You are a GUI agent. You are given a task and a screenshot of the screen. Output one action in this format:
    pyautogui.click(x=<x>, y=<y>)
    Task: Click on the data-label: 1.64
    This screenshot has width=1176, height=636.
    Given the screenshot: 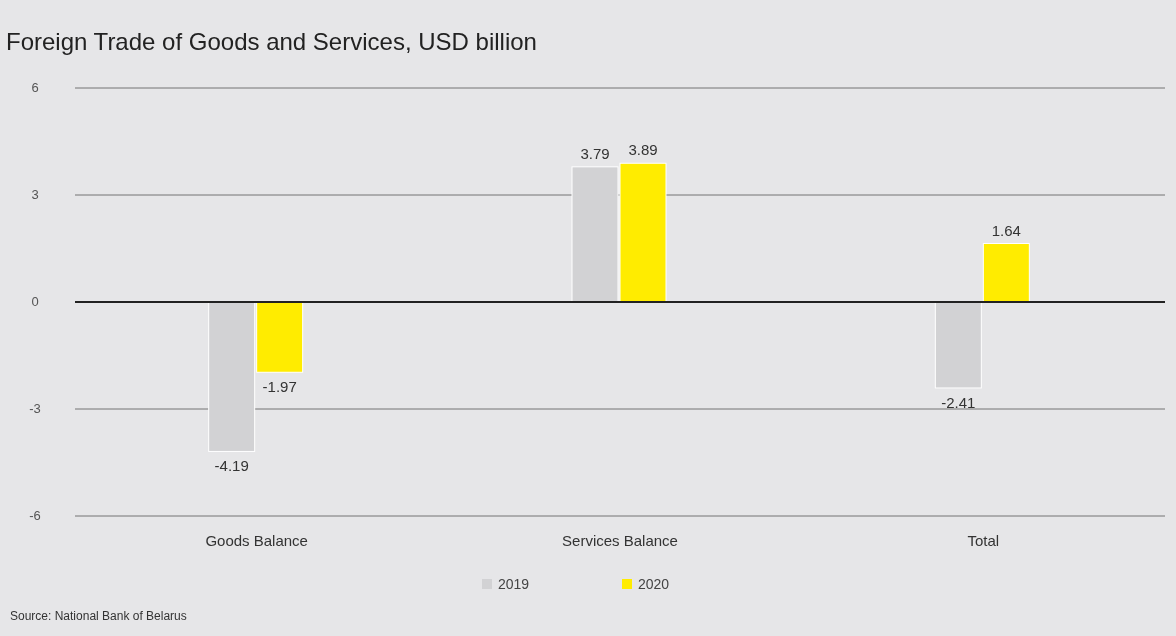 What is the action you would take?
    pyautogui.click(x=1006, y=230)
    